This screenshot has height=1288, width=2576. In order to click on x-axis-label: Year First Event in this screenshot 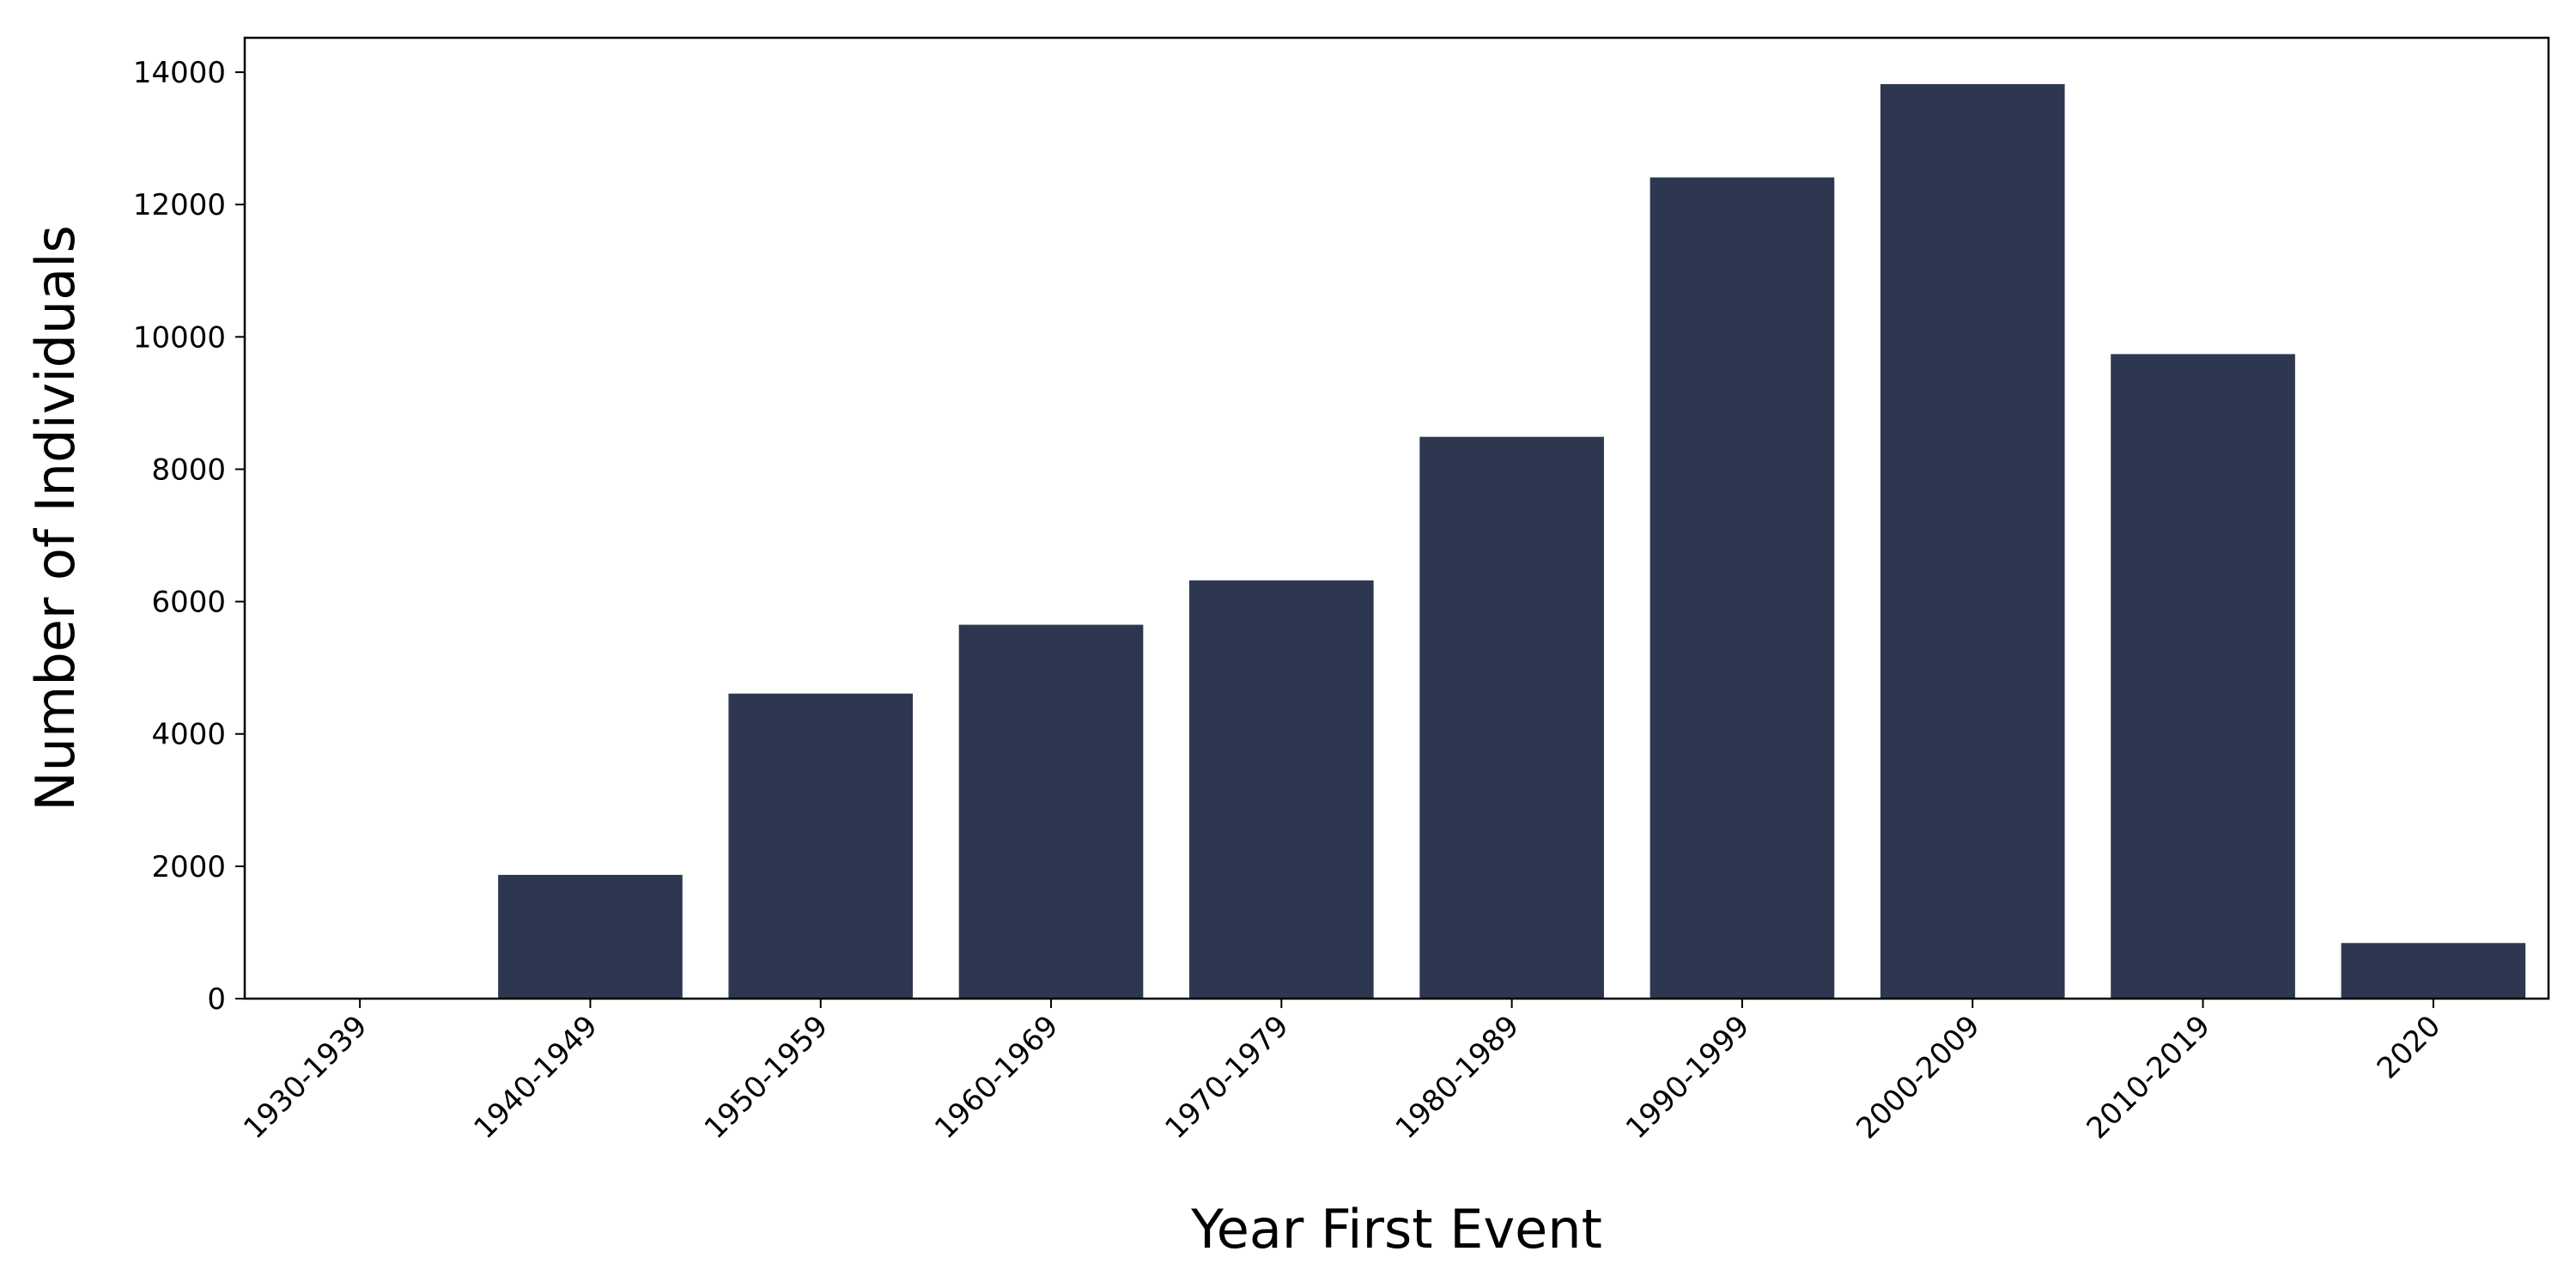, I will do `click(1396, 1229)`.